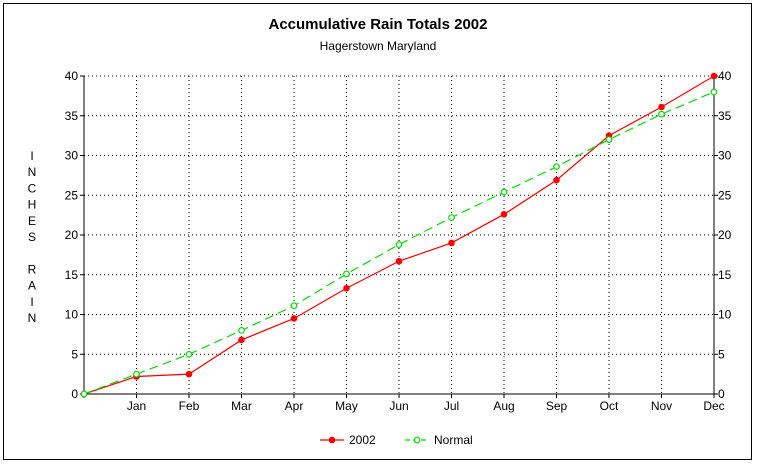  I want to click on y-tick-label-right: 10, so click(725, 315).